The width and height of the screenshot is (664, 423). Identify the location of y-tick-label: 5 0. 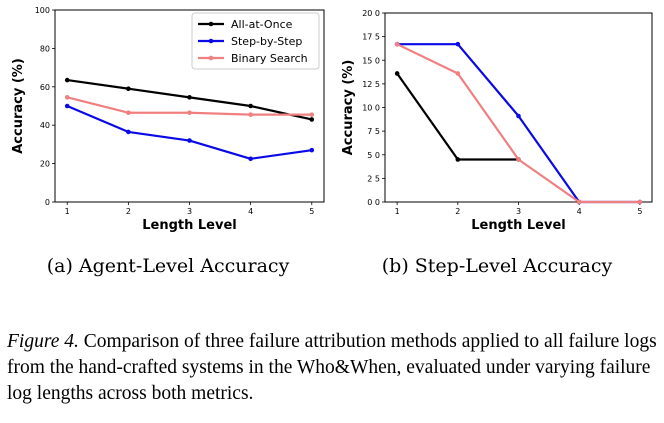
(373, 155).